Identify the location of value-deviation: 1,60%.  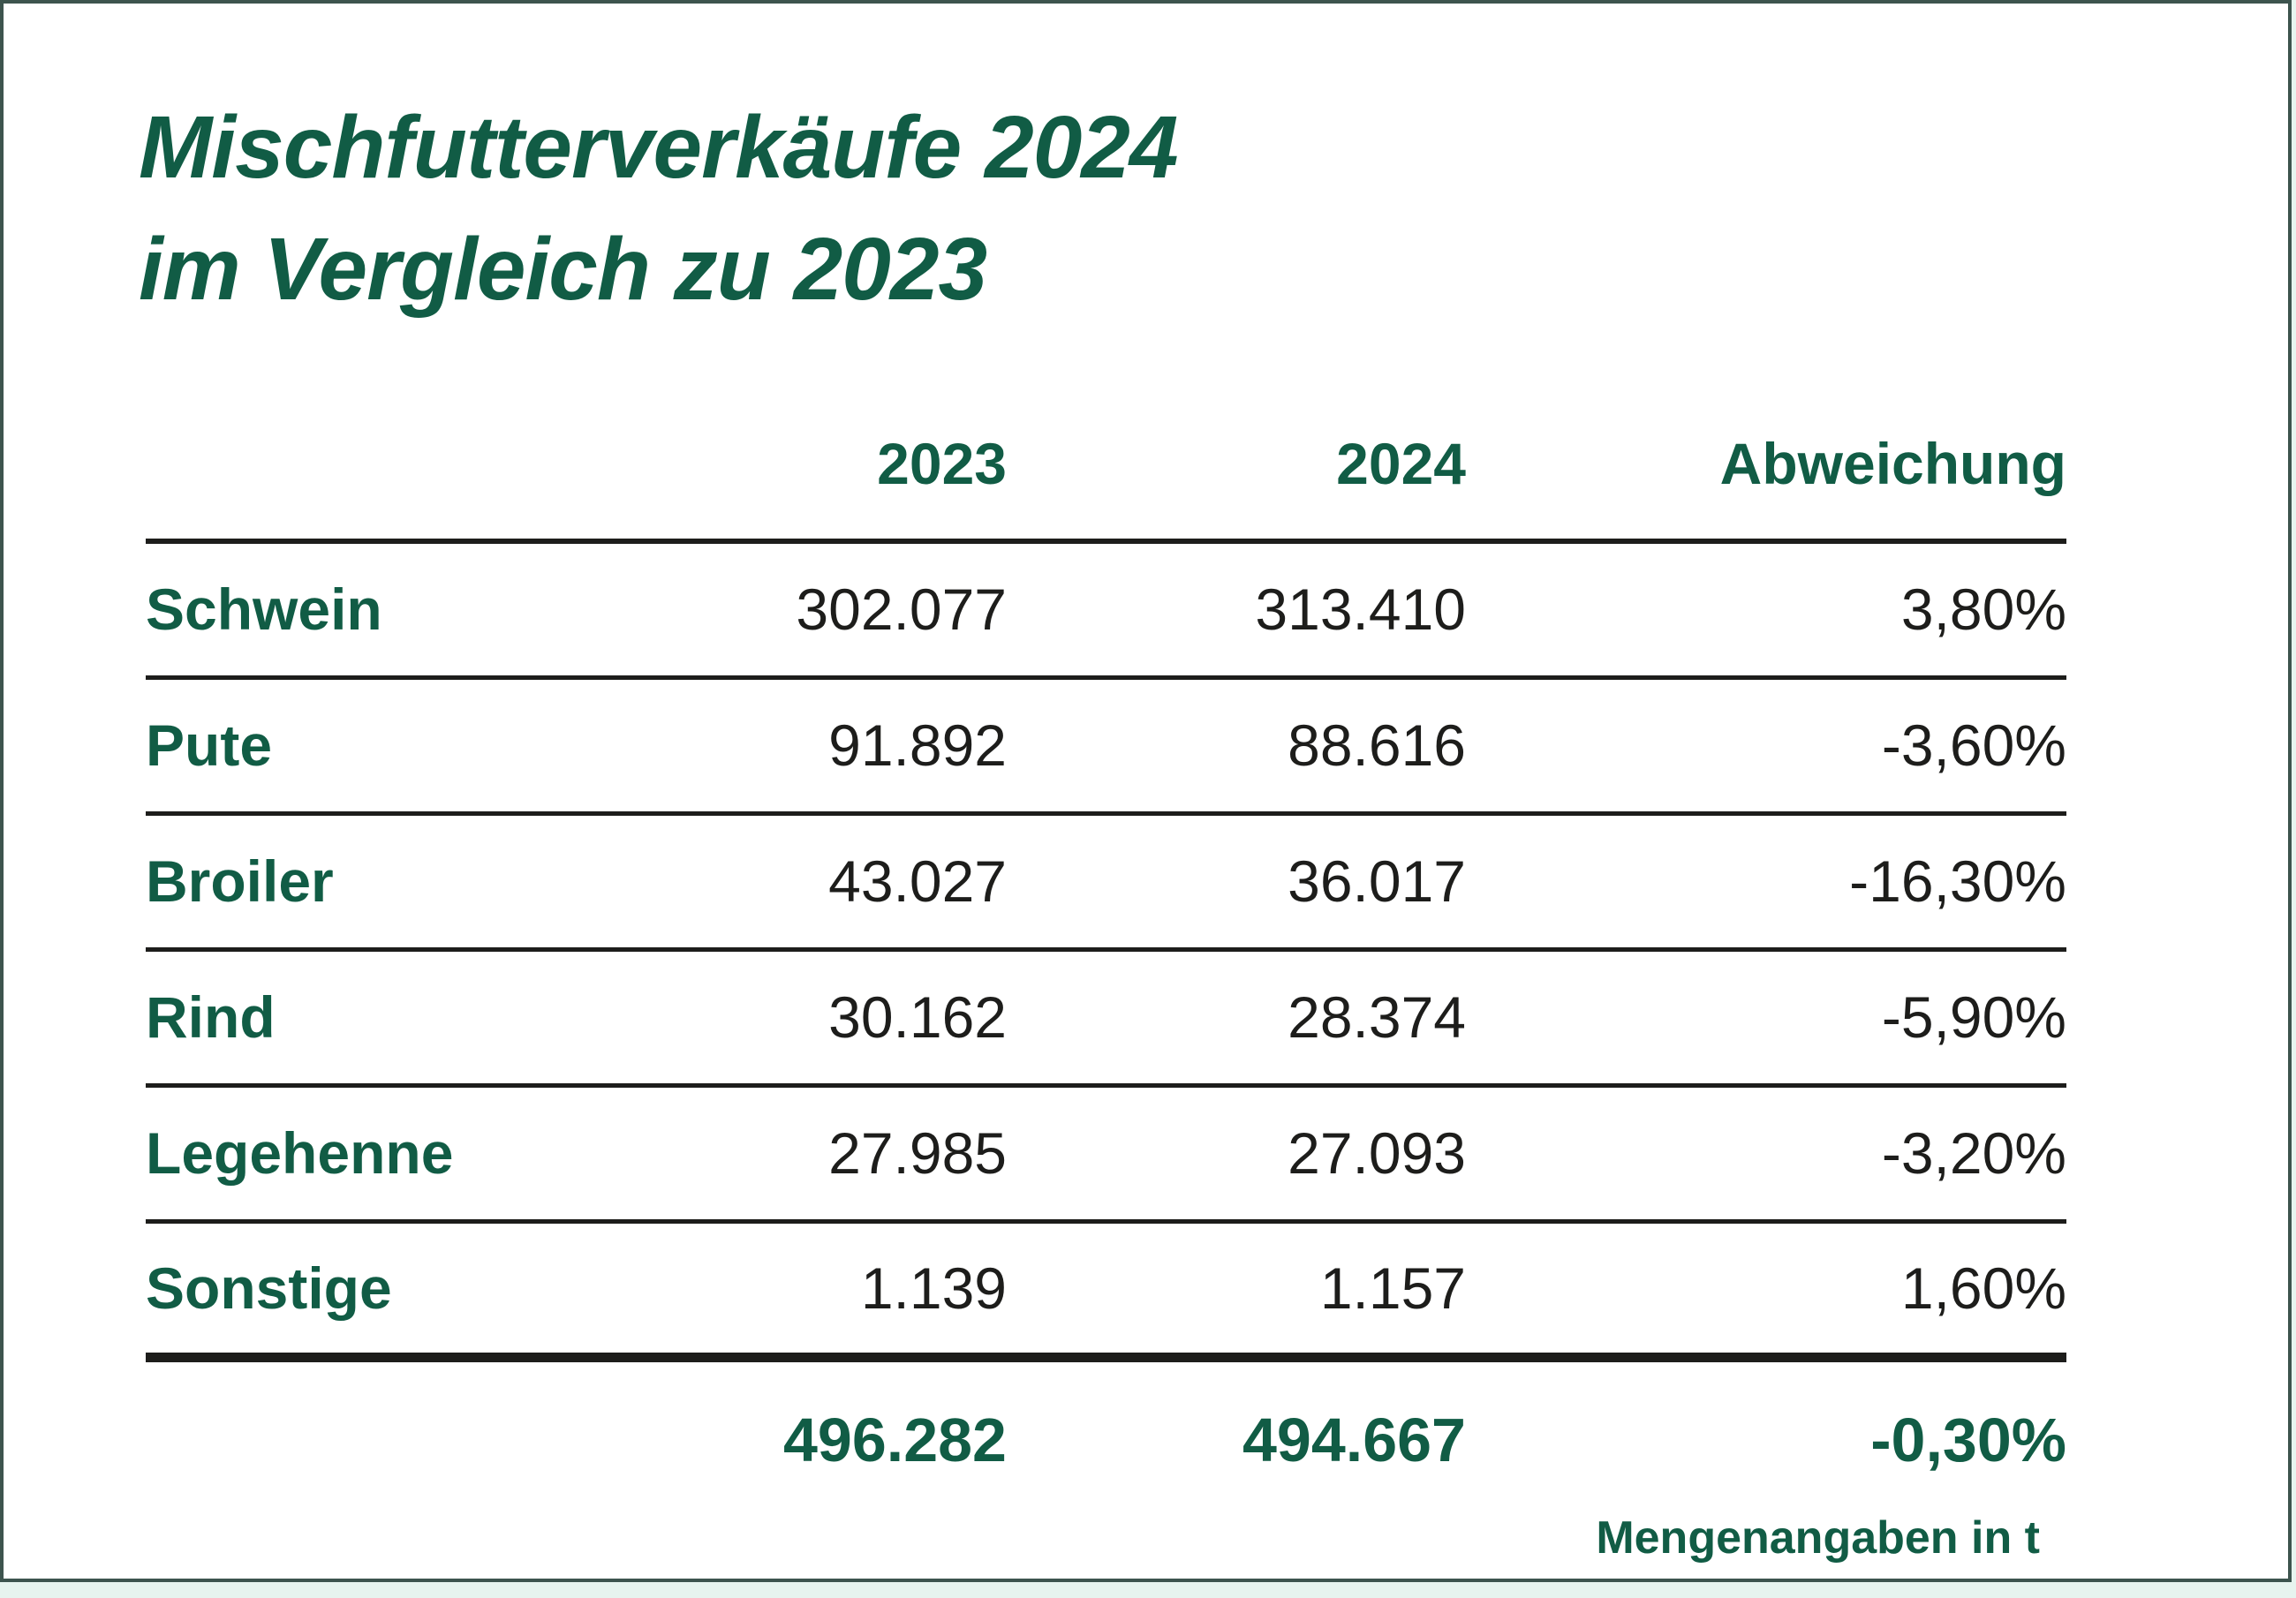
(1766, 1291).